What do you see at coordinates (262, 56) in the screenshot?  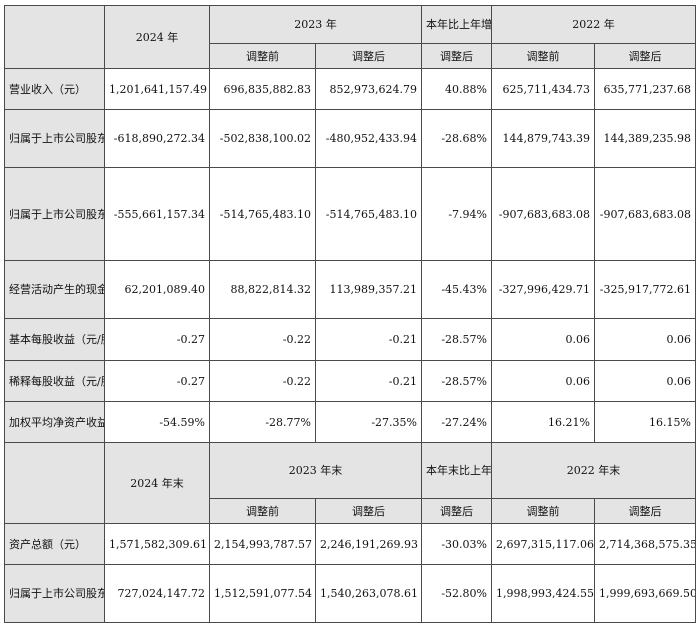 I see `col-header-2023-before: 调整前` at bounding box center [262, 56].